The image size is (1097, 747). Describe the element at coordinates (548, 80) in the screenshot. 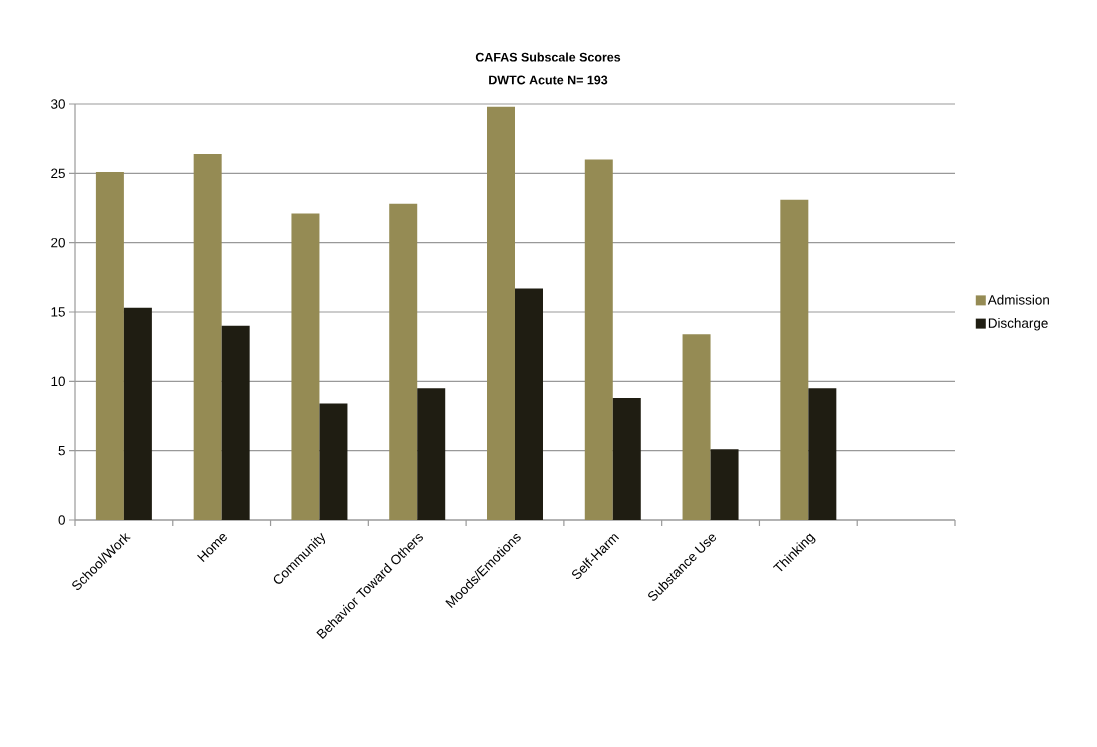

I see `chart-subtitle: DWTC Acute N= 193` at that location.